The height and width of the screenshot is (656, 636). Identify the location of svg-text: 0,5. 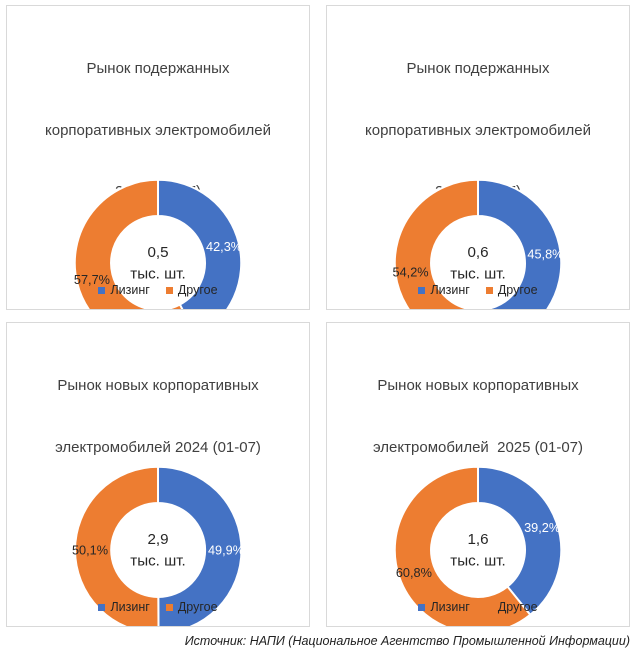
(157, 252).